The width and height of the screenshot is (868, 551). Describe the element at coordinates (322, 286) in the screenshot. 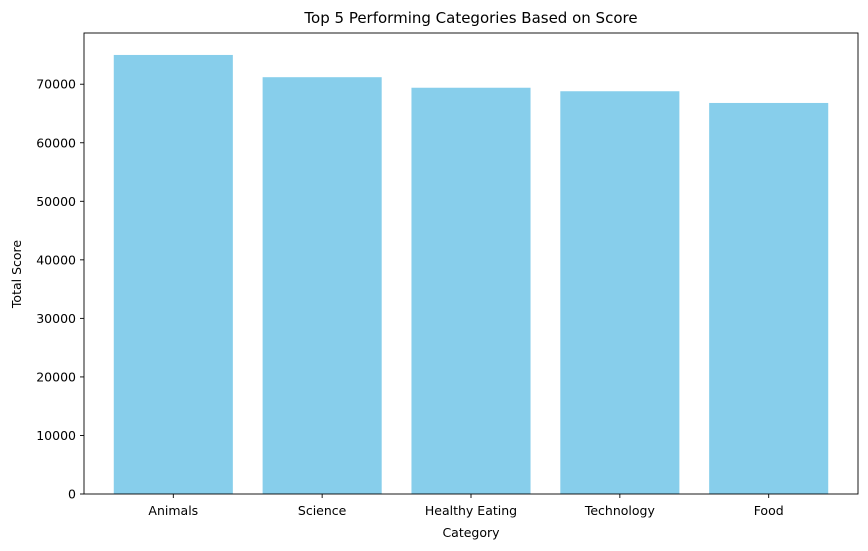

I see `bar-science` at that location.